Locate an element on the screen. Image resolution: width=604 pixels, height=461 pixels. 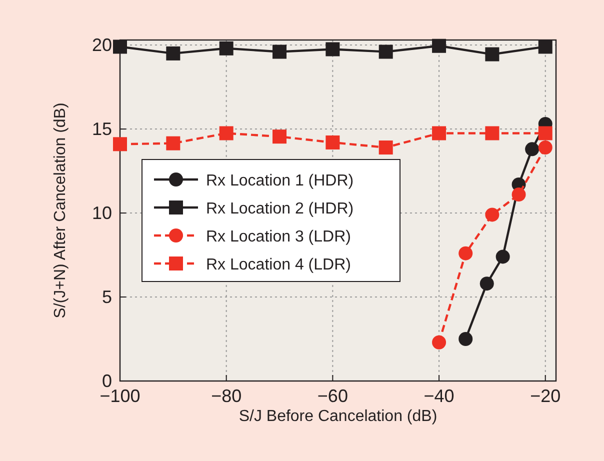
legend-label: Rx Location 1 (HDR) is located at coordinates (280, 181).